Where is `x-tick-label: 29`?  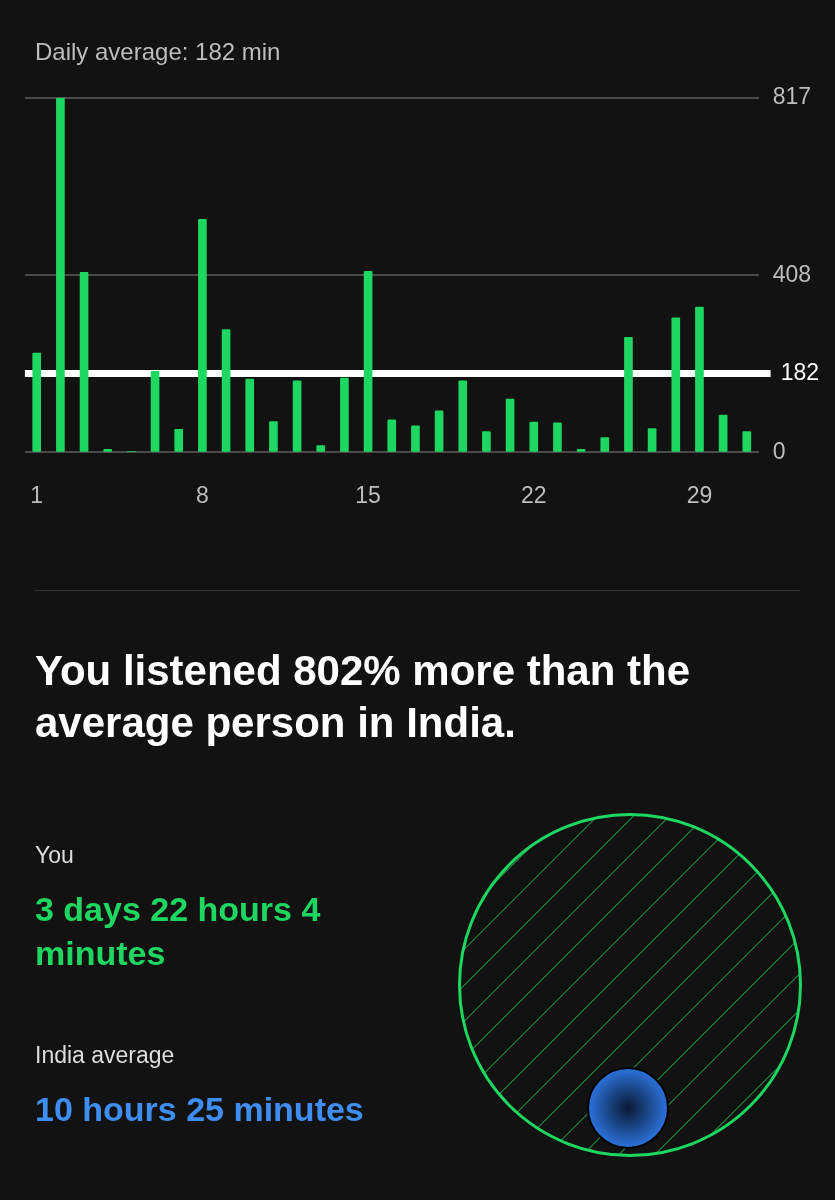 x-tick-label: 29 is located at coordinates (699, 494).